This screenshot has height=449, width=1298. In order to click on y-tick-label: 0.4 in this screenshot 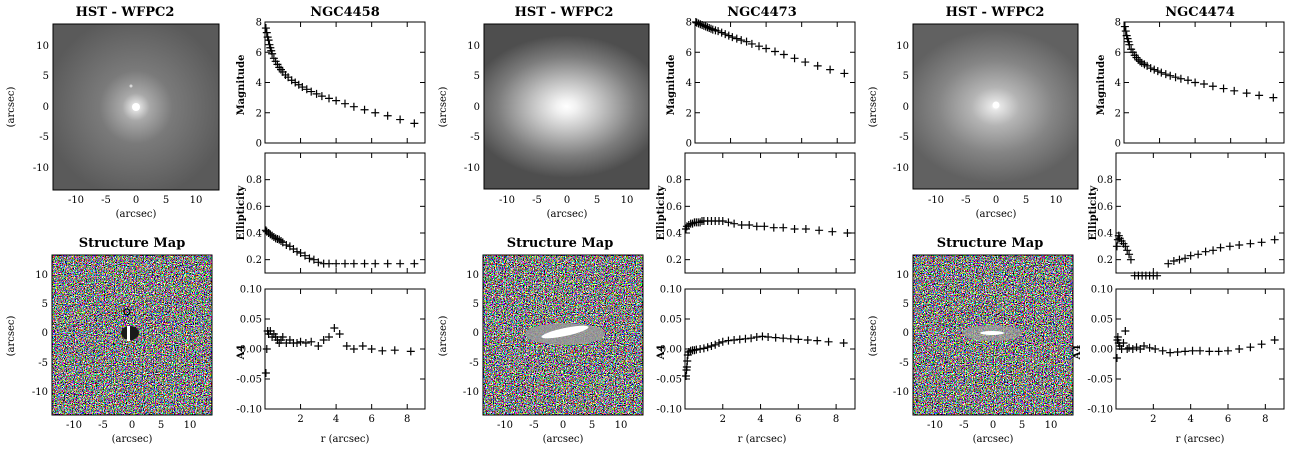, I will do `click(1105, 234)`.